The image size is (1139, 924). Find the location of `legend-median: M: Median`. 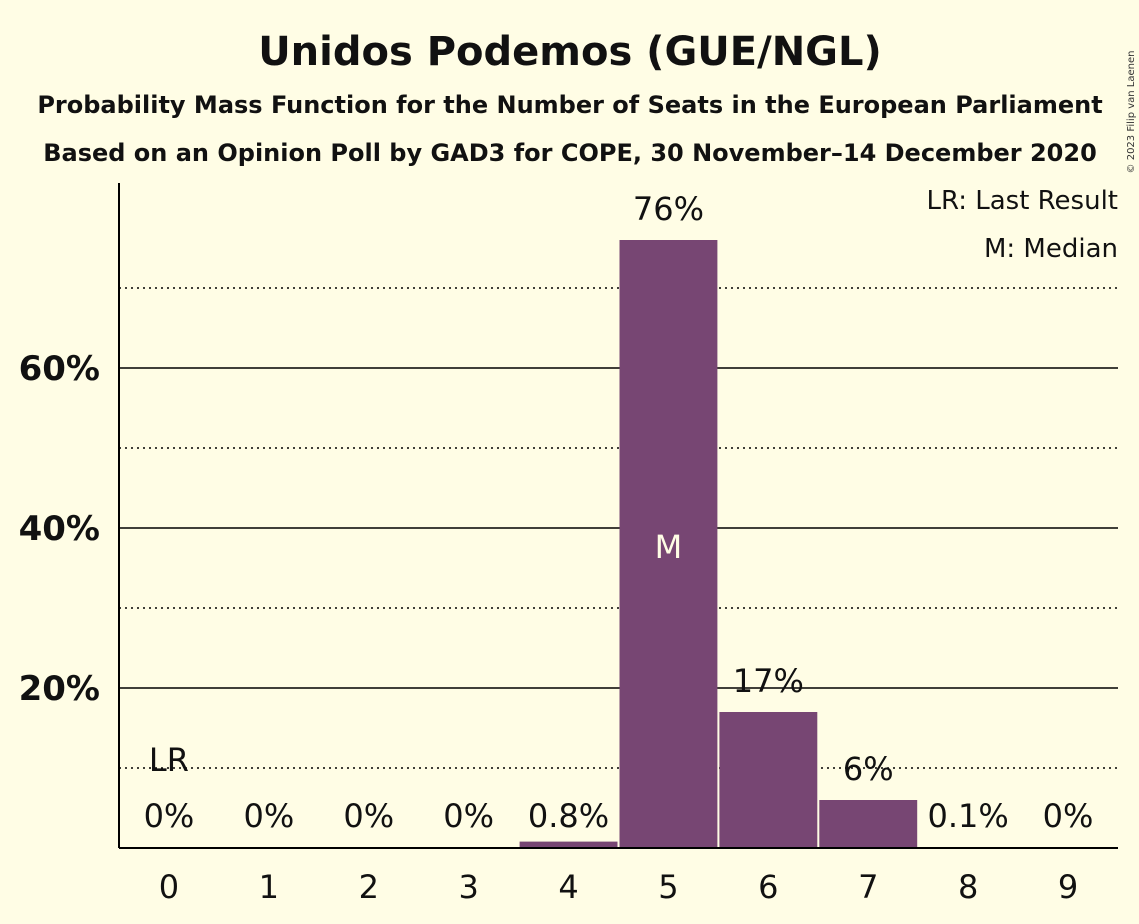

legend-median: M: Median is located at coordinates (1051, 249).